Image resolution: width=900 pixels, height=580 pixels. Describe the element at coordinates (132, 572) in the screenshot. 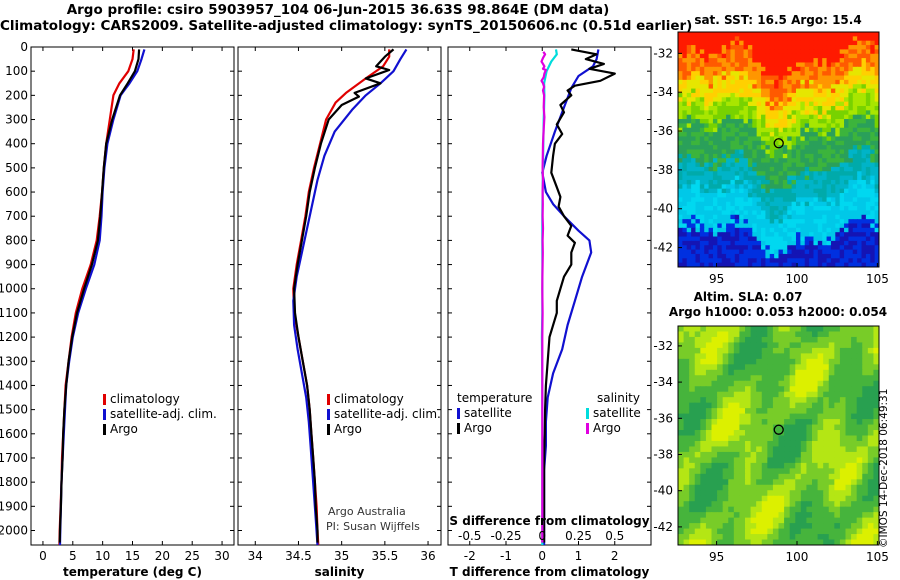

I see `x-axis-label-temperature: temperature (deg C)` at that location.